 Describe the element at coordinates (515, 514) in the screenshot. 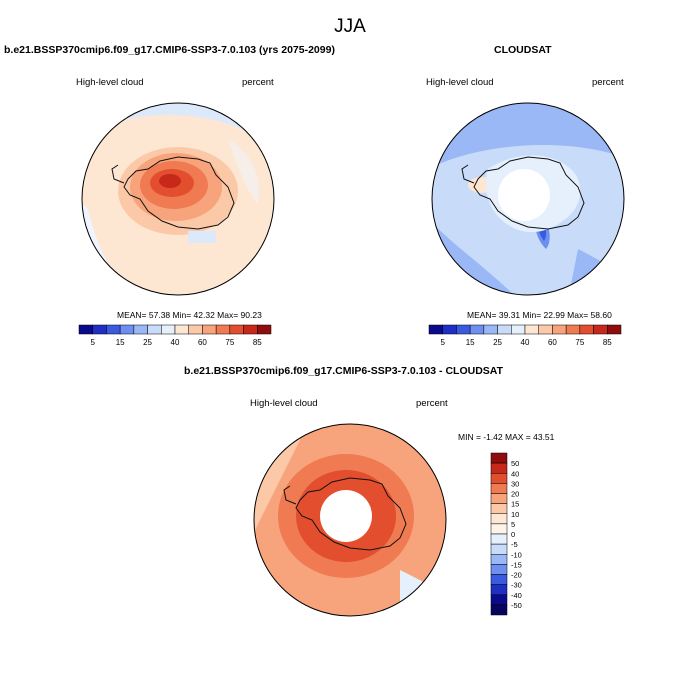

I see `panel3-colorbar-tick-label: 10` at that location.